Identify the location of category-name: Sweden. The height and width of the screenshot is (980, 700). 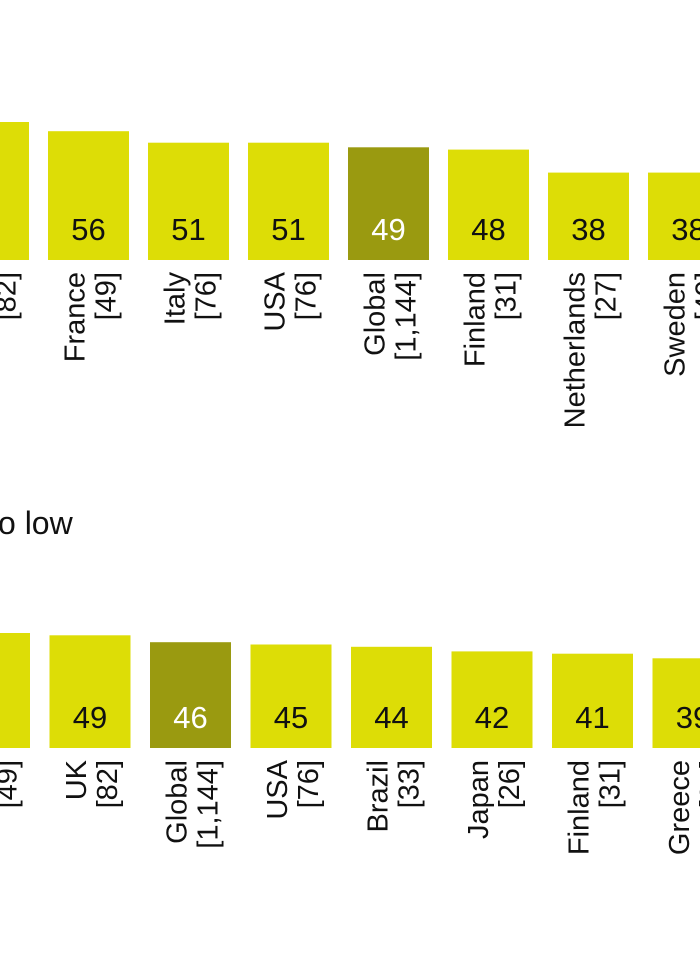
(676, 324).